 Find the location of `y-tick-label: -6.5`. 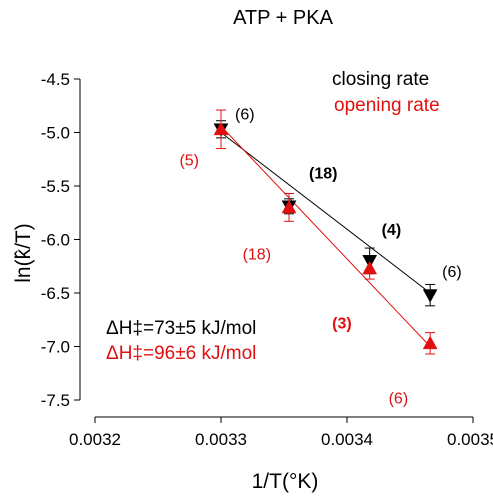

y-tick-label: -6.5 is located at coordinates (55, 293).